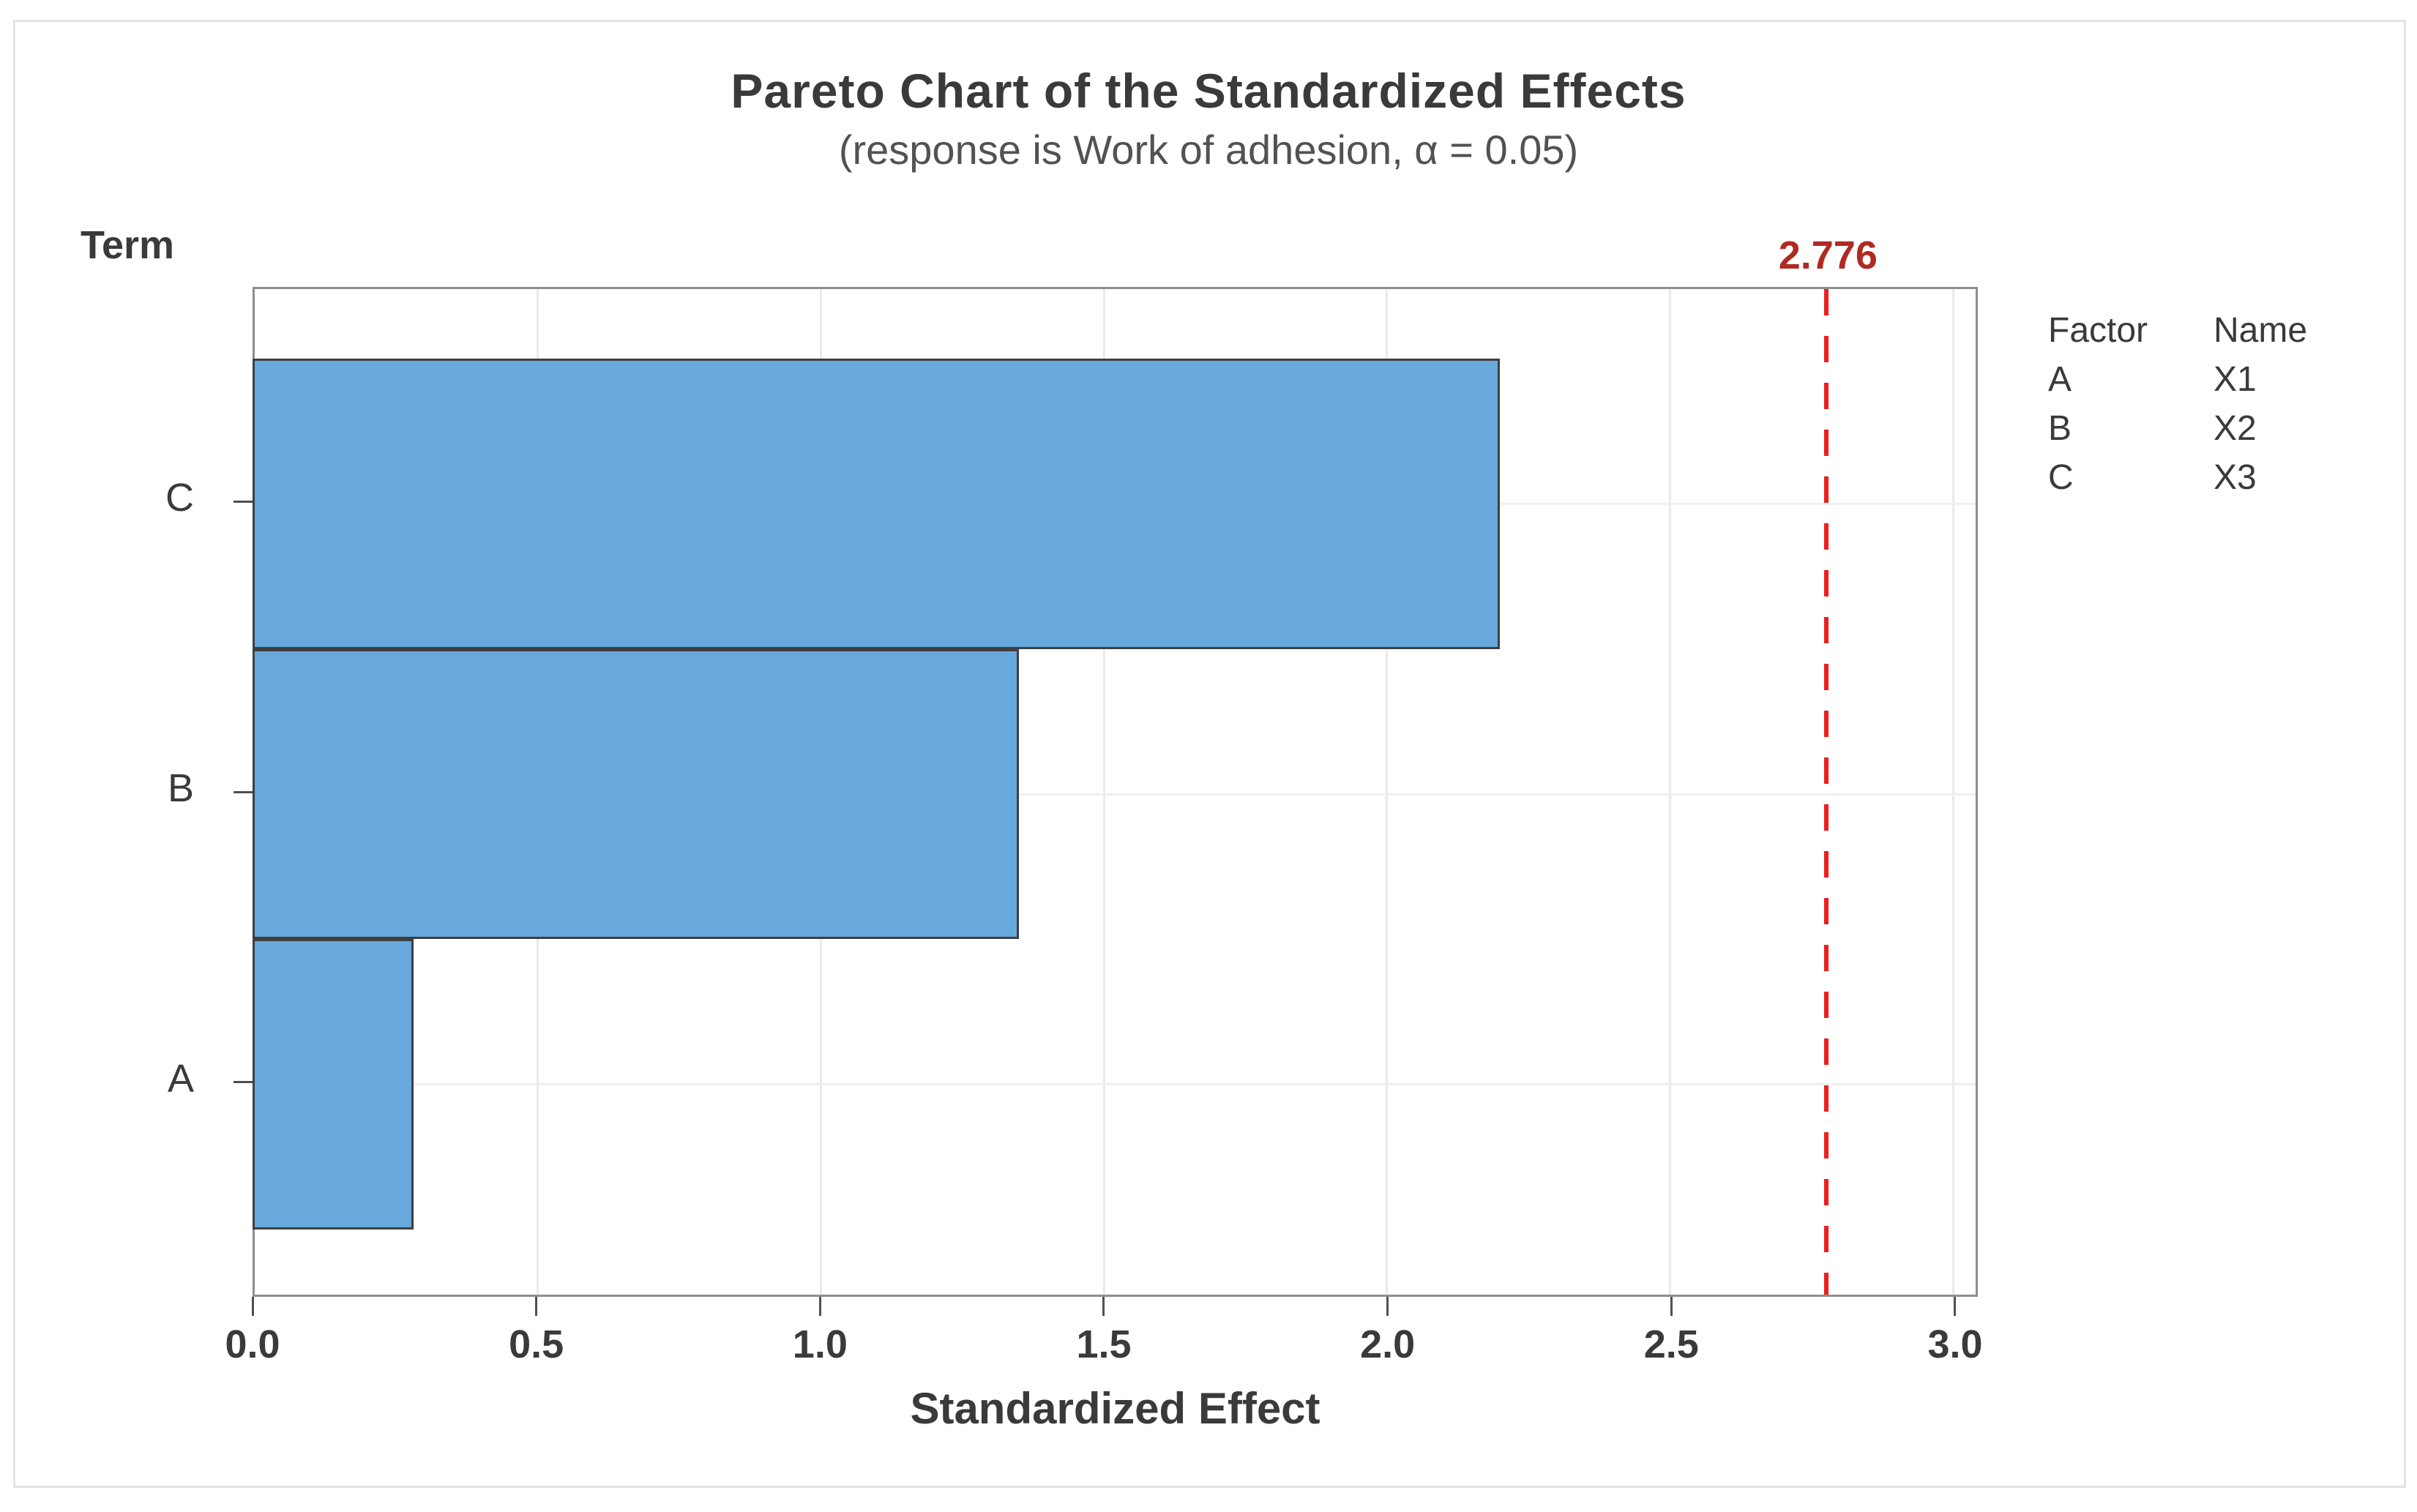  What do you see at coordinates (1671, 1344) in the screenshot?
I see `x-tick-label-2.5: 2.5` at bounding box center [1671, 1344].